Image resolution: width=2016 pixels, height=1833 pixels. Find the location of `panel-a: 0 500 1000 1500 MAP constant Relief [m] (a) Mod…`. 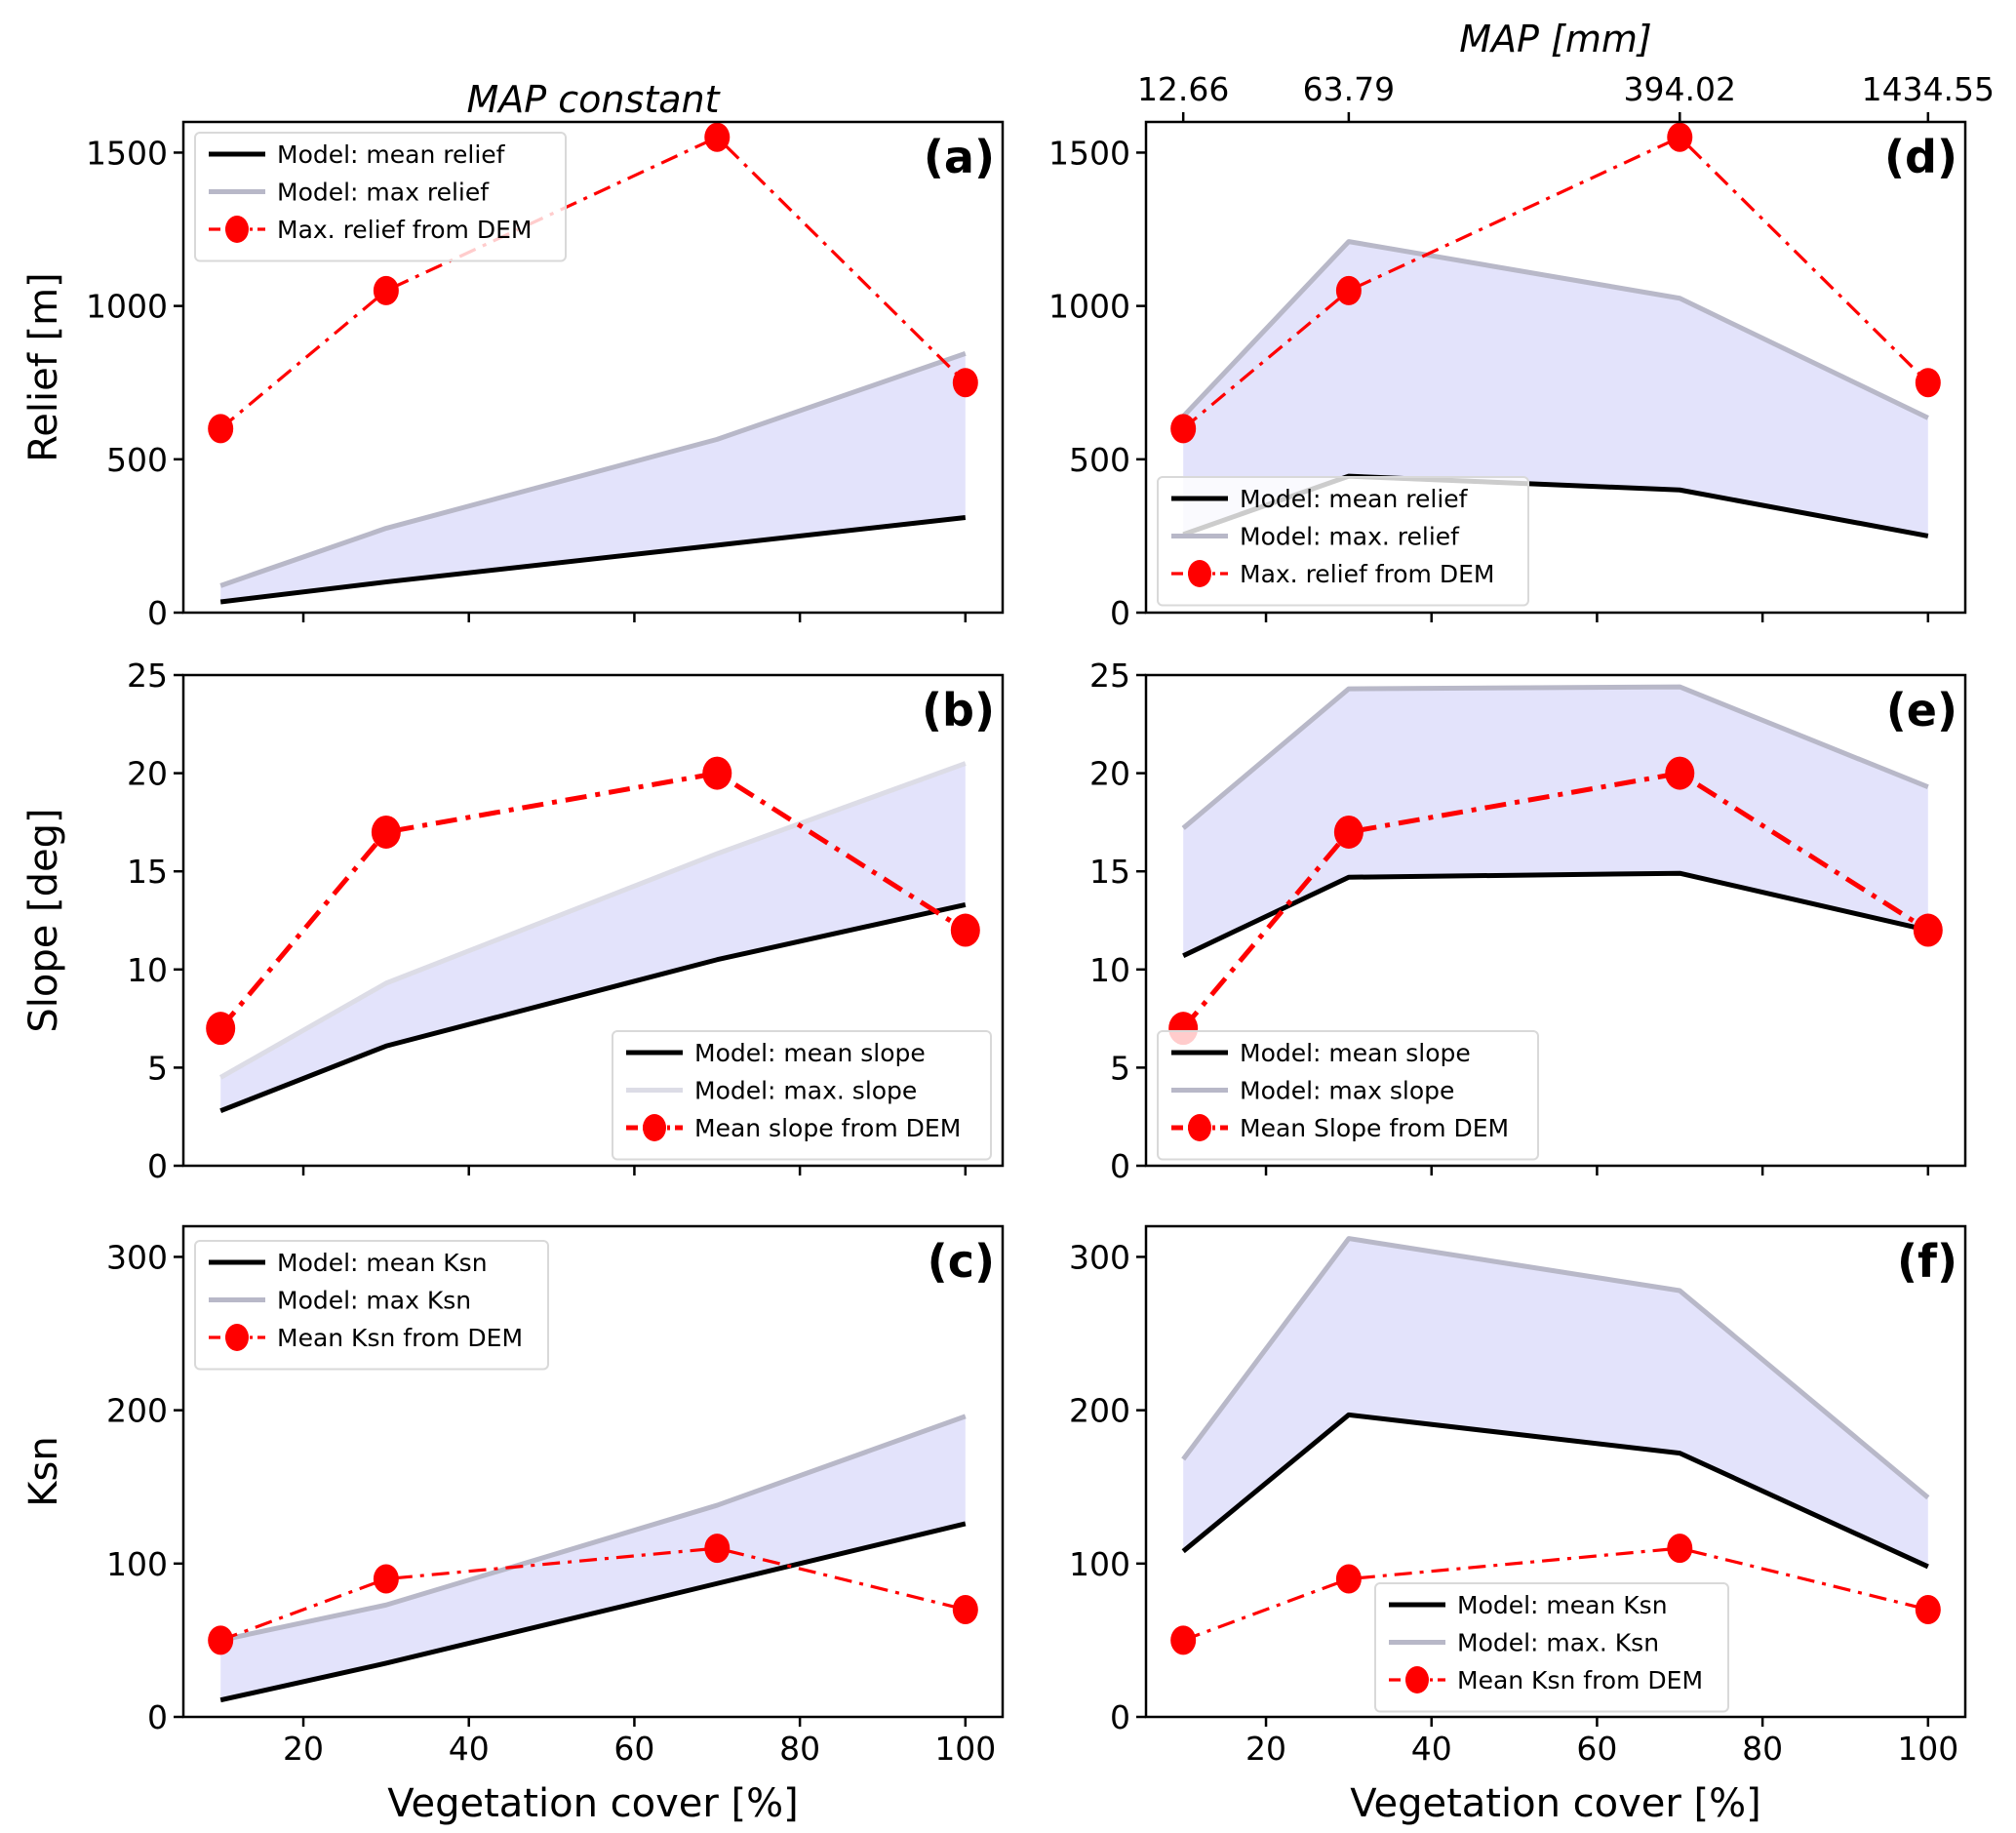

panel-a: 0 500 1000 1500 MAP constant Relief [m] (a) Mod… is located at coordinates (513, 355).